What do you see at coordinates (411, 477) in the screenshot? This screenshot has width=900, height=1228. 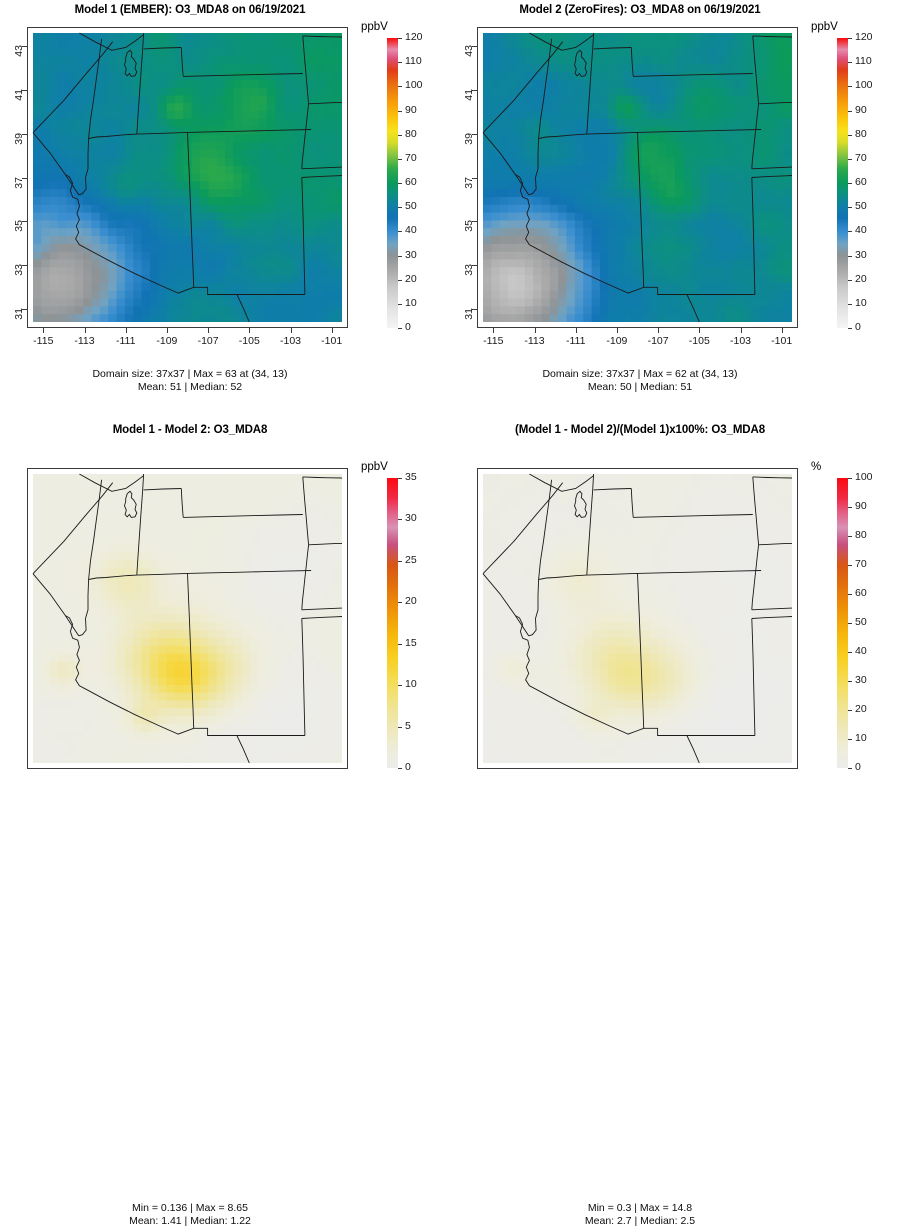 I see `colorbar-tick-label: 35` at bounding box center [411, 477].